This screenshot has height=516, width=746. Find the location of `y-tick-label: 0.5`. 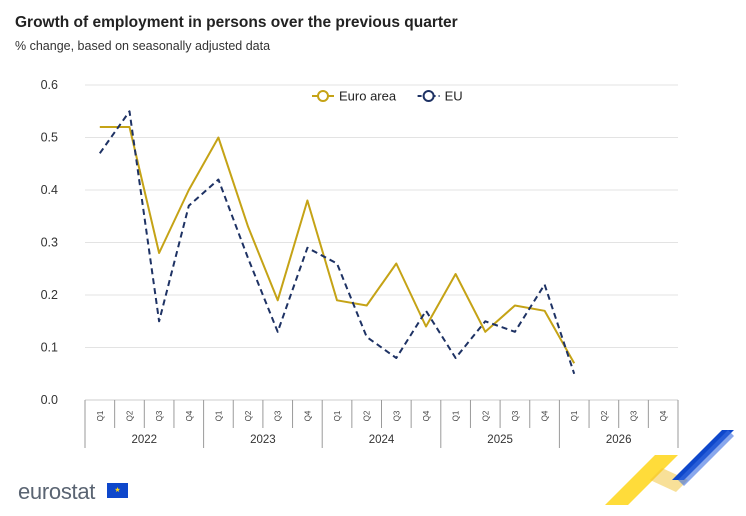

y-tick-label: 0.5 is located at coordinates (49, 138).